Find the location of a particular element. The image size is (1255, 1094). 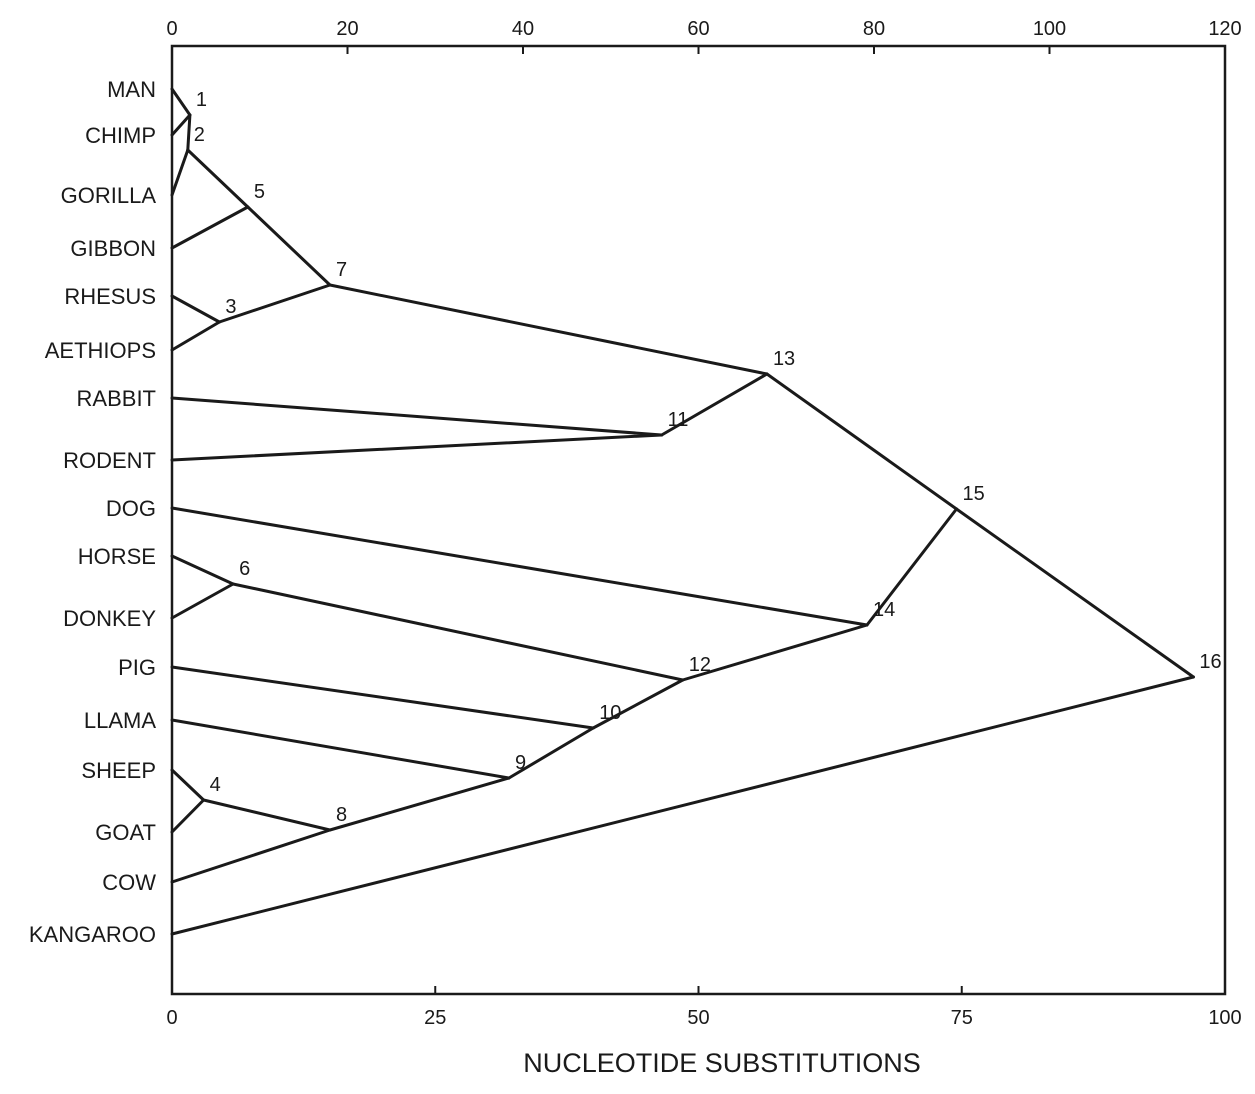

node-label-1: 1 is located at coordinates (201, 100).